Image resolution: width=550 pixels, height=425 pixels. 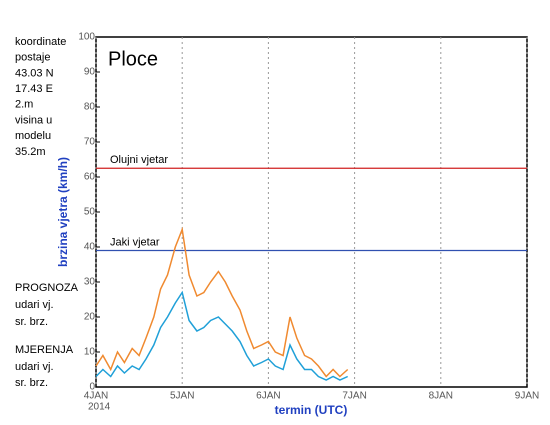 What do you see at coordinates (311, 410) in the screenshot?
I see `x-axis-label: termin (UTC)` at bounding box center [311, 410].